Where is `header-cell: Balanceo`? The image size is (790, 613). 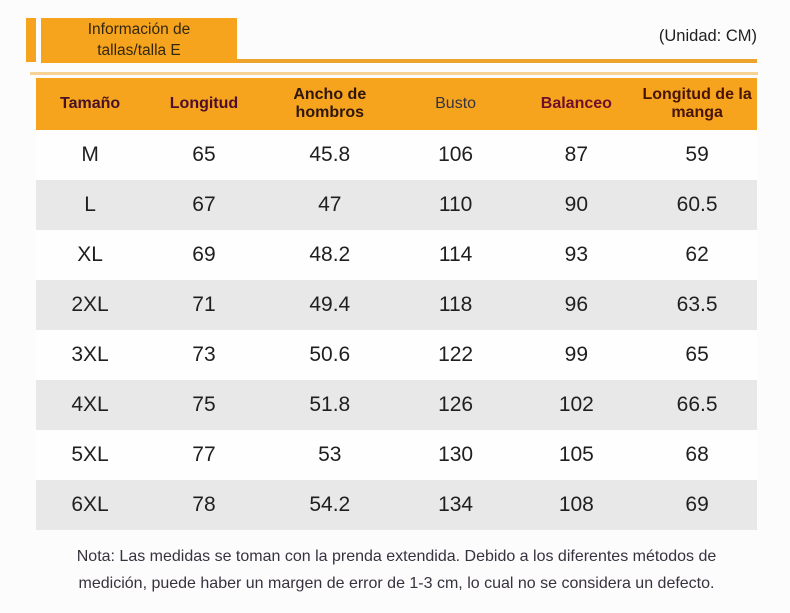 header-cell: Balanceo is located at coordinates (576, 104).